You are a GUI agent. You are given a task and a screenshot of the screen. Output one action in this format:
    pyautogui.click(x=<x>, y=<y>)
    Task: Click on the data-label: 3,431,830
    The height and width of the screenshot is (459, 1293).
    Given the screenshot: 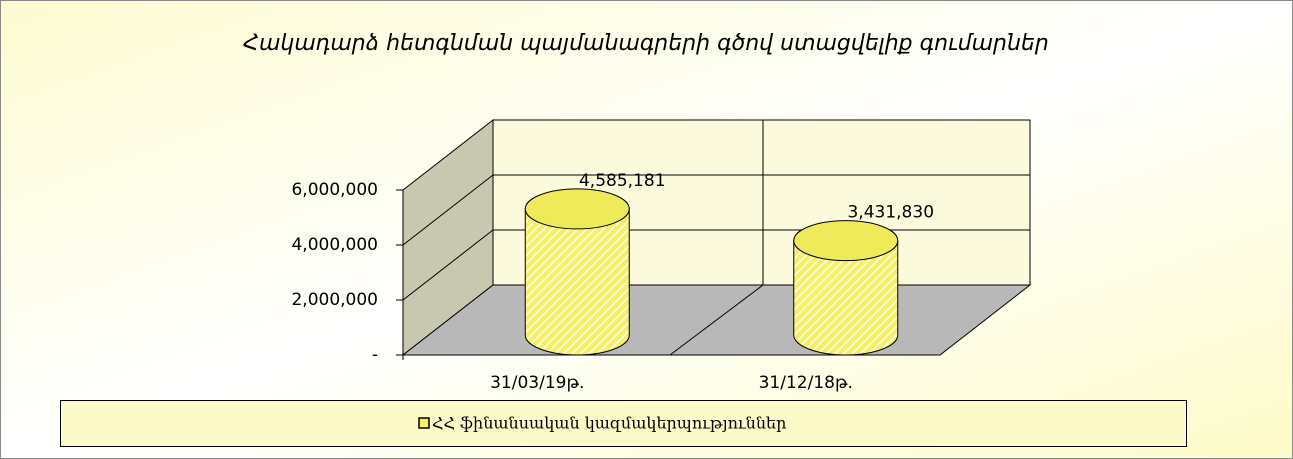 What is the action you would take?
    pyautogui.click(x=890, y=213)
    